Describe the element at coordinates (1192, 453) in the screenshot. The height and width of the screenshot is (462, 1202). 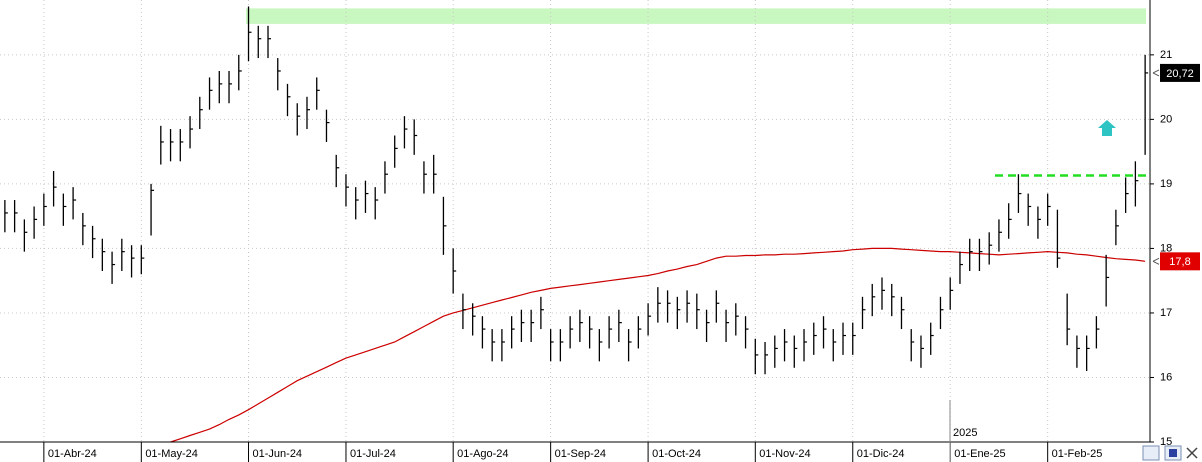
I see `close-button` at that location.